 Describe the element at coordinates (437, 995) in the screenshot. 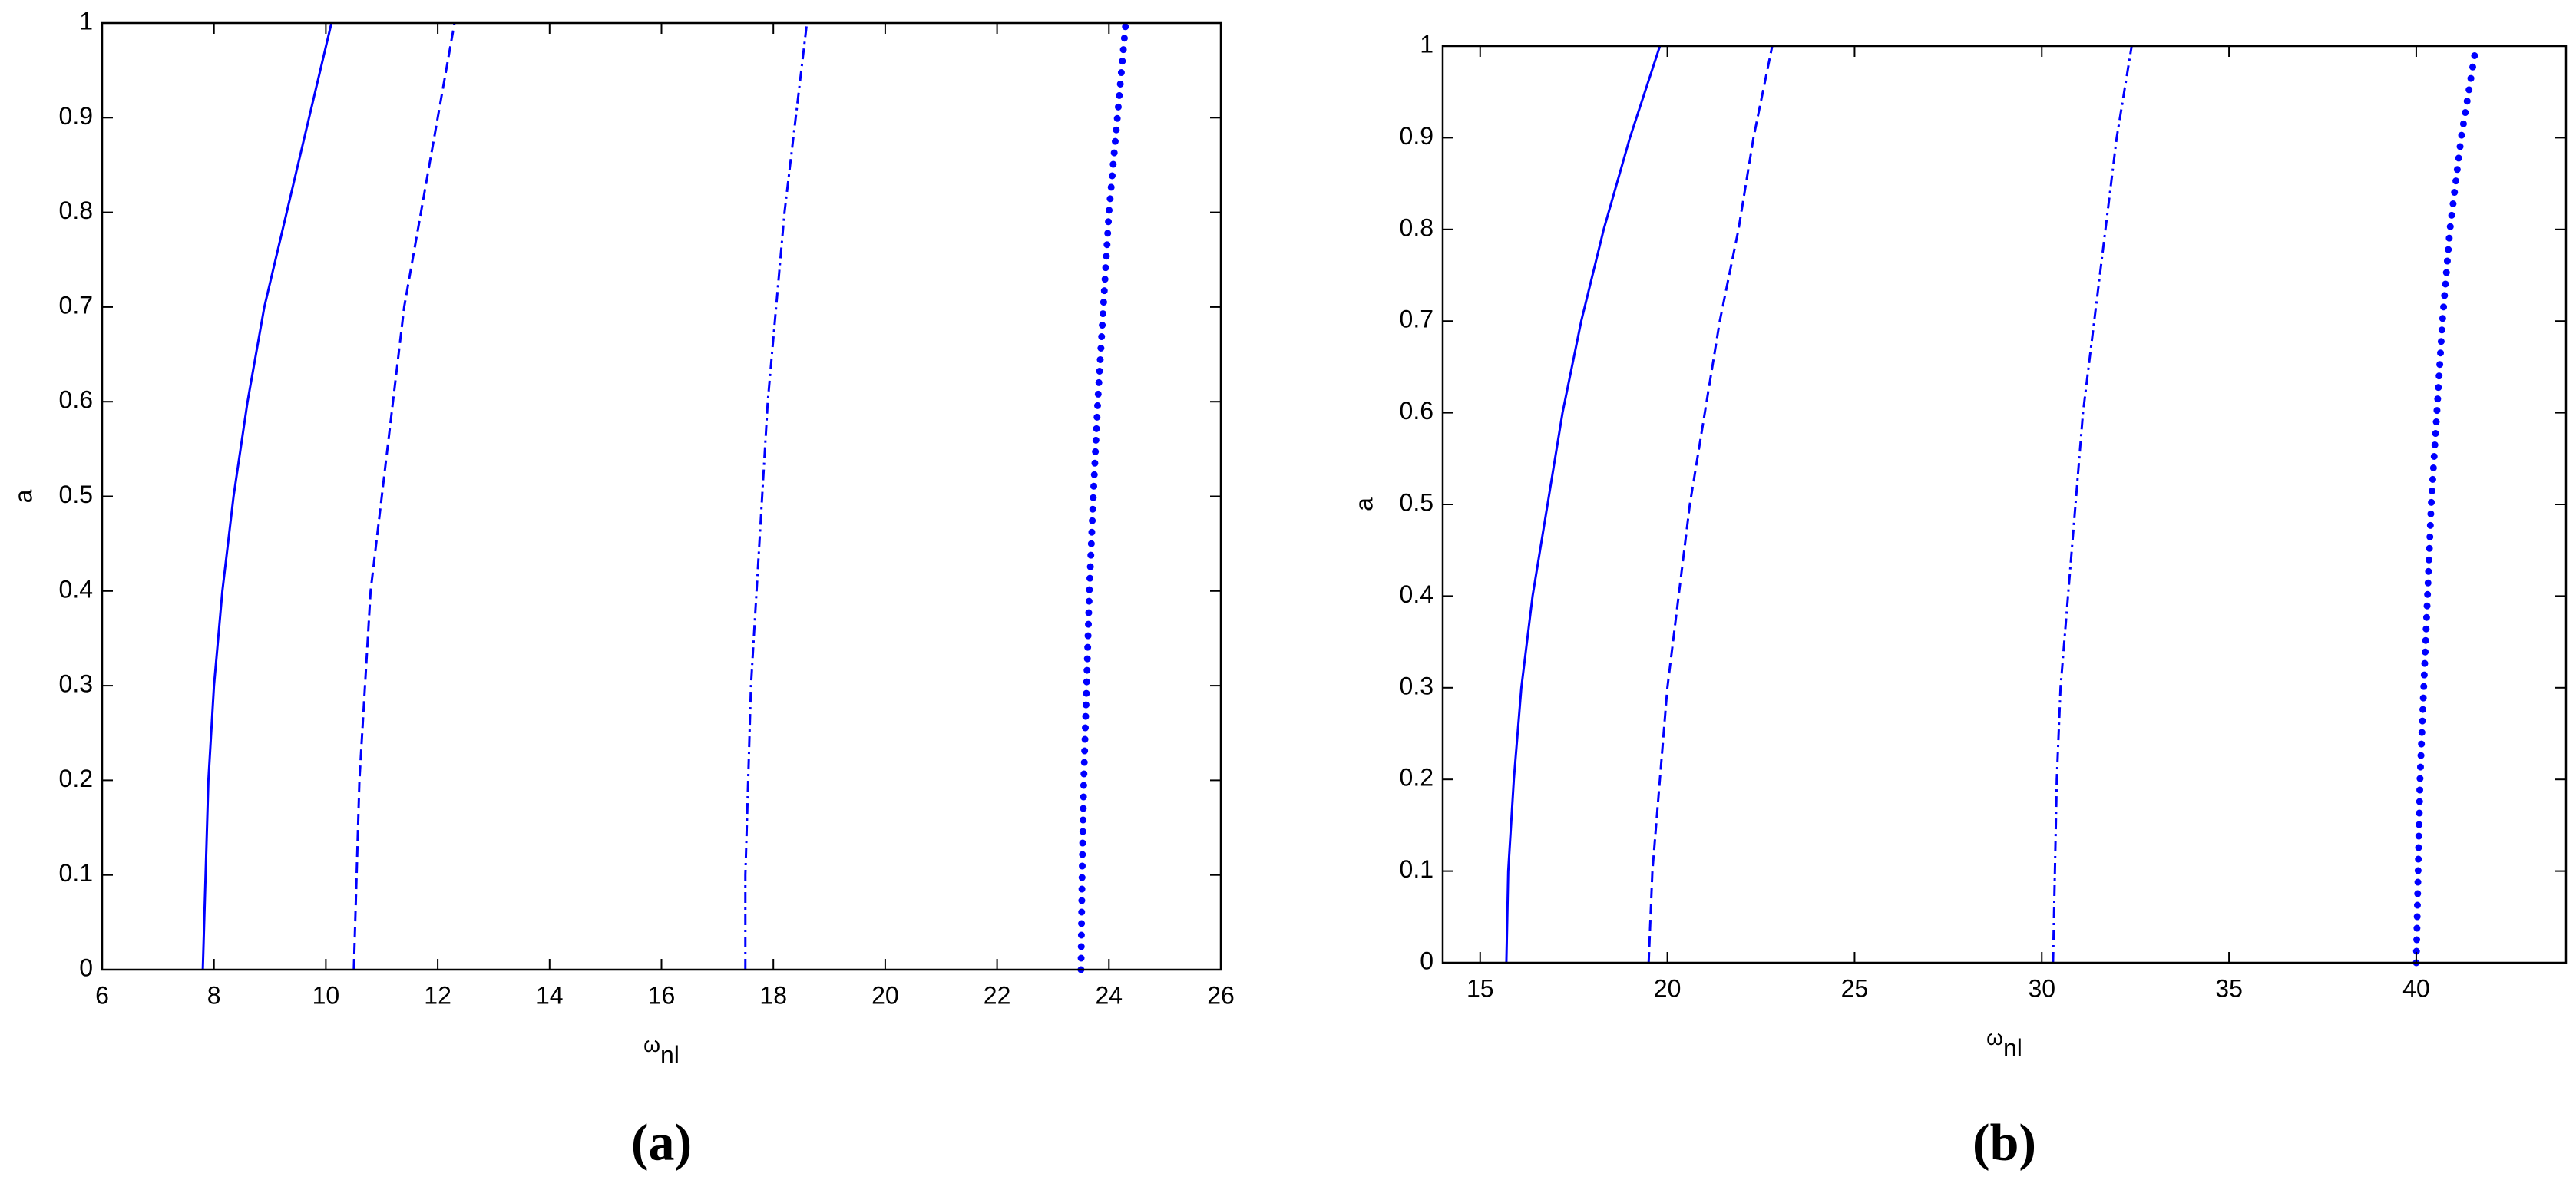

I see `x-tick-label: 12` at that location.